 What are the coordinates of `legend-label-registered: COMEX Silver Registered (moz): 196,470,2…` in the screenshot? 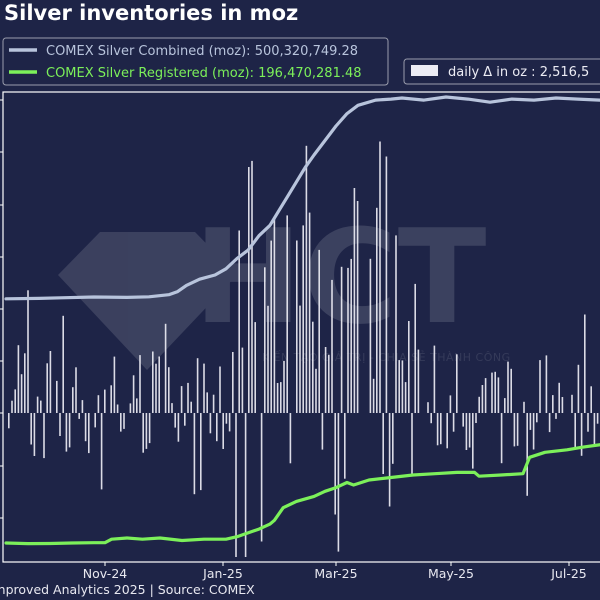 It's located at (204, 73).